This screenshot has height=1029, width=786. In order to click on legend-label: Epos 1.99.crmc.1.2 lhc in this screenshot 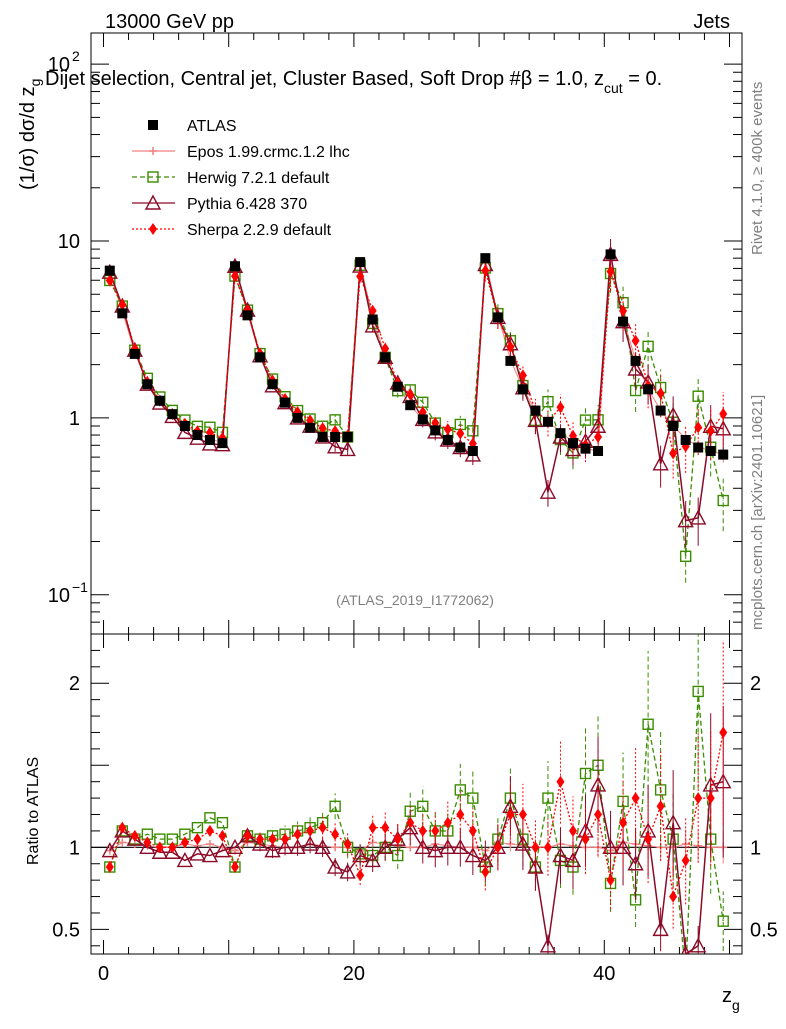, I will do `click(268, 152)`.